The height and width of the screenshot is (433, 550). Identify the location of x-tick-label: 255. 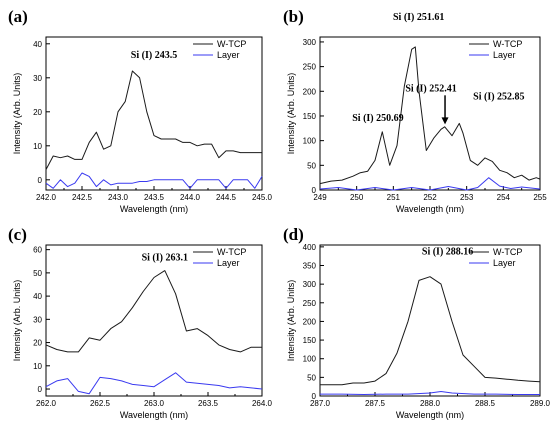
(540, 197).